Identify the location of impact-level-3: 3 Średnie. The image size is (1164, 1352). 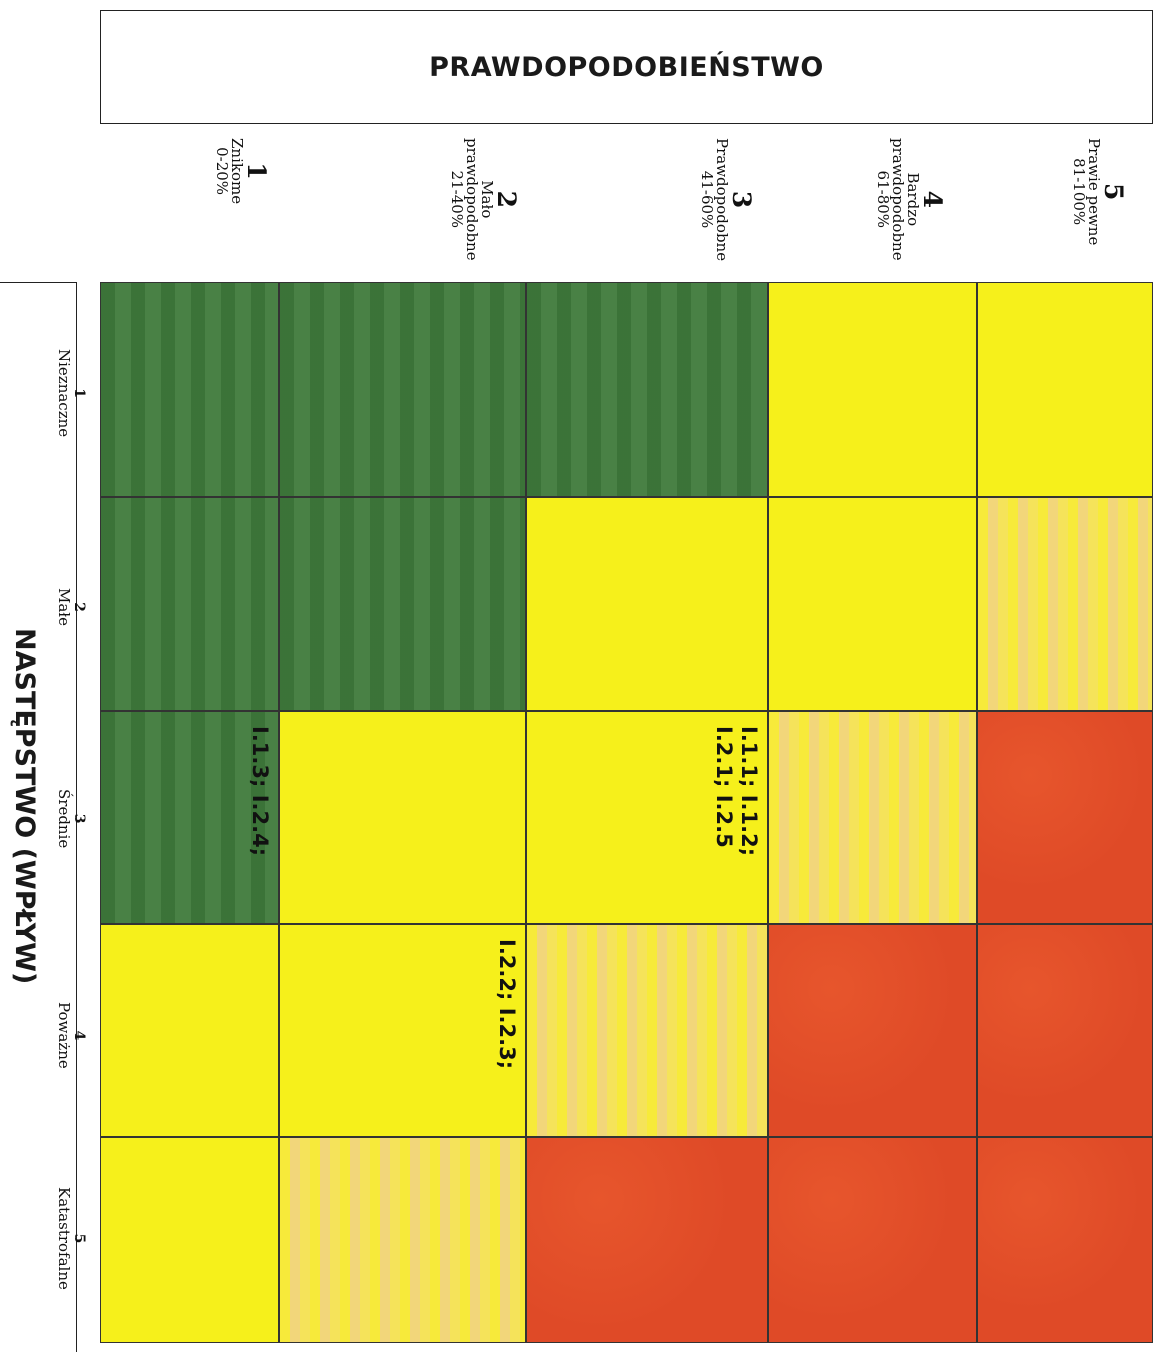
(71, 818).